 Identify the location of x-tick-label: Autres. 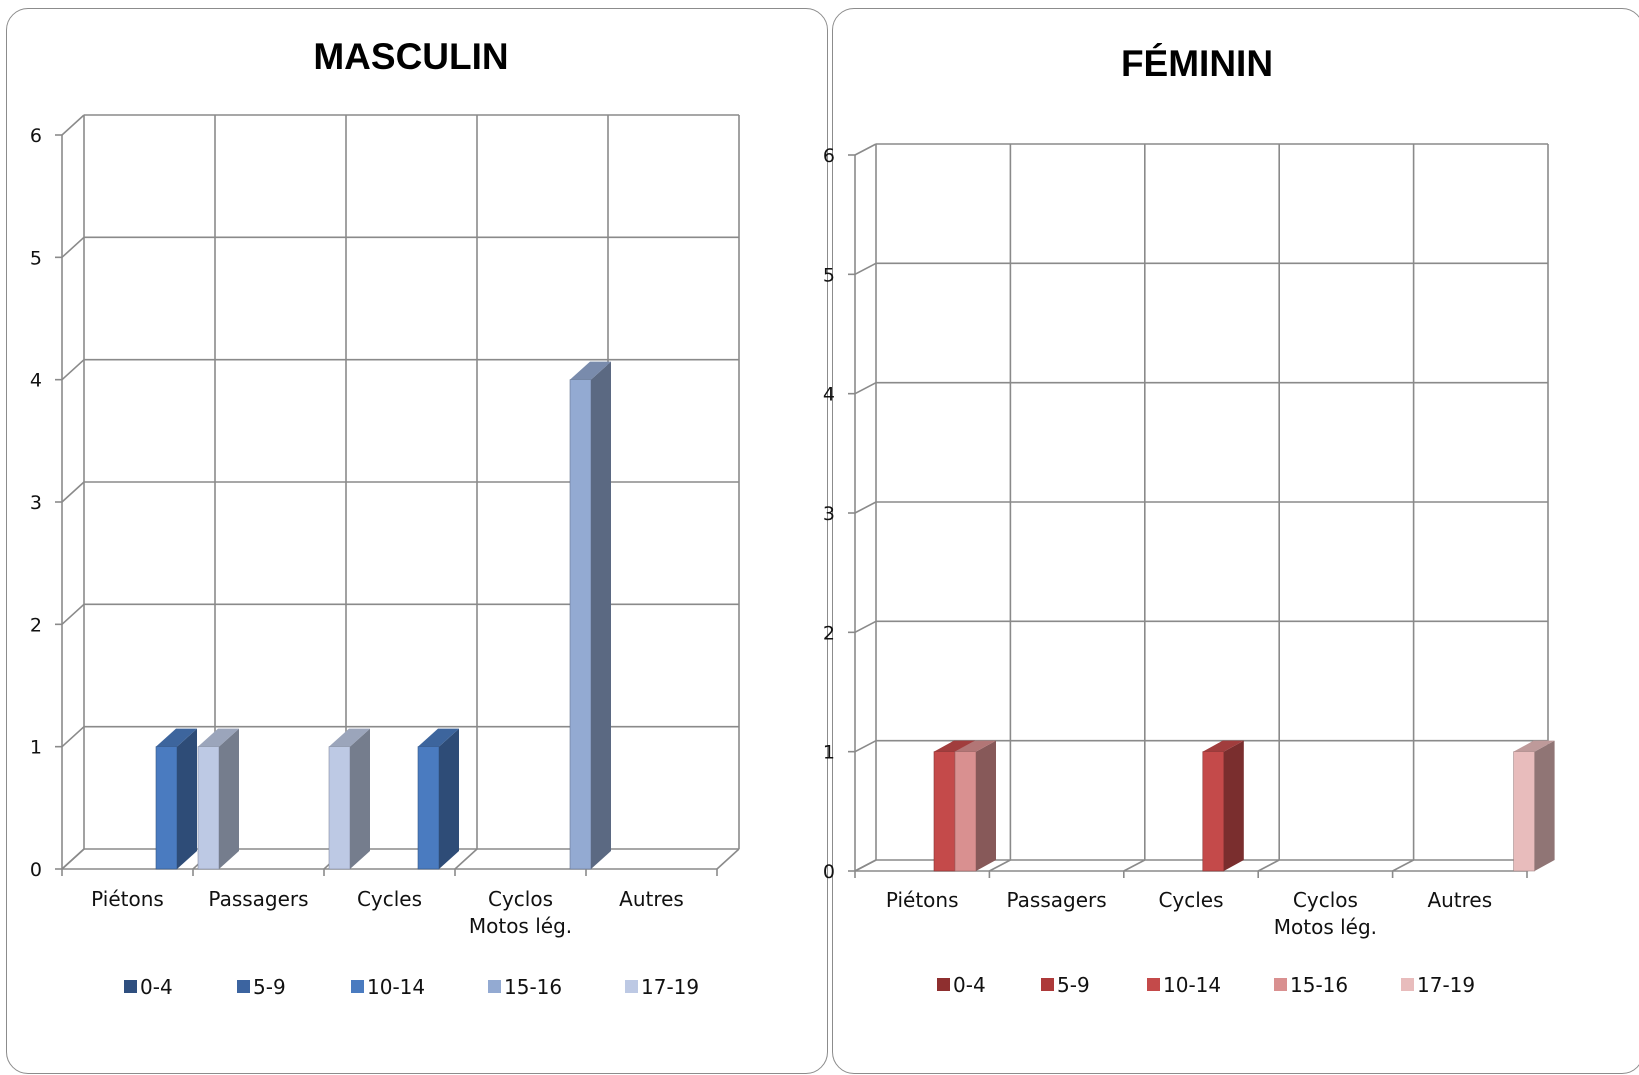
(651, 899).